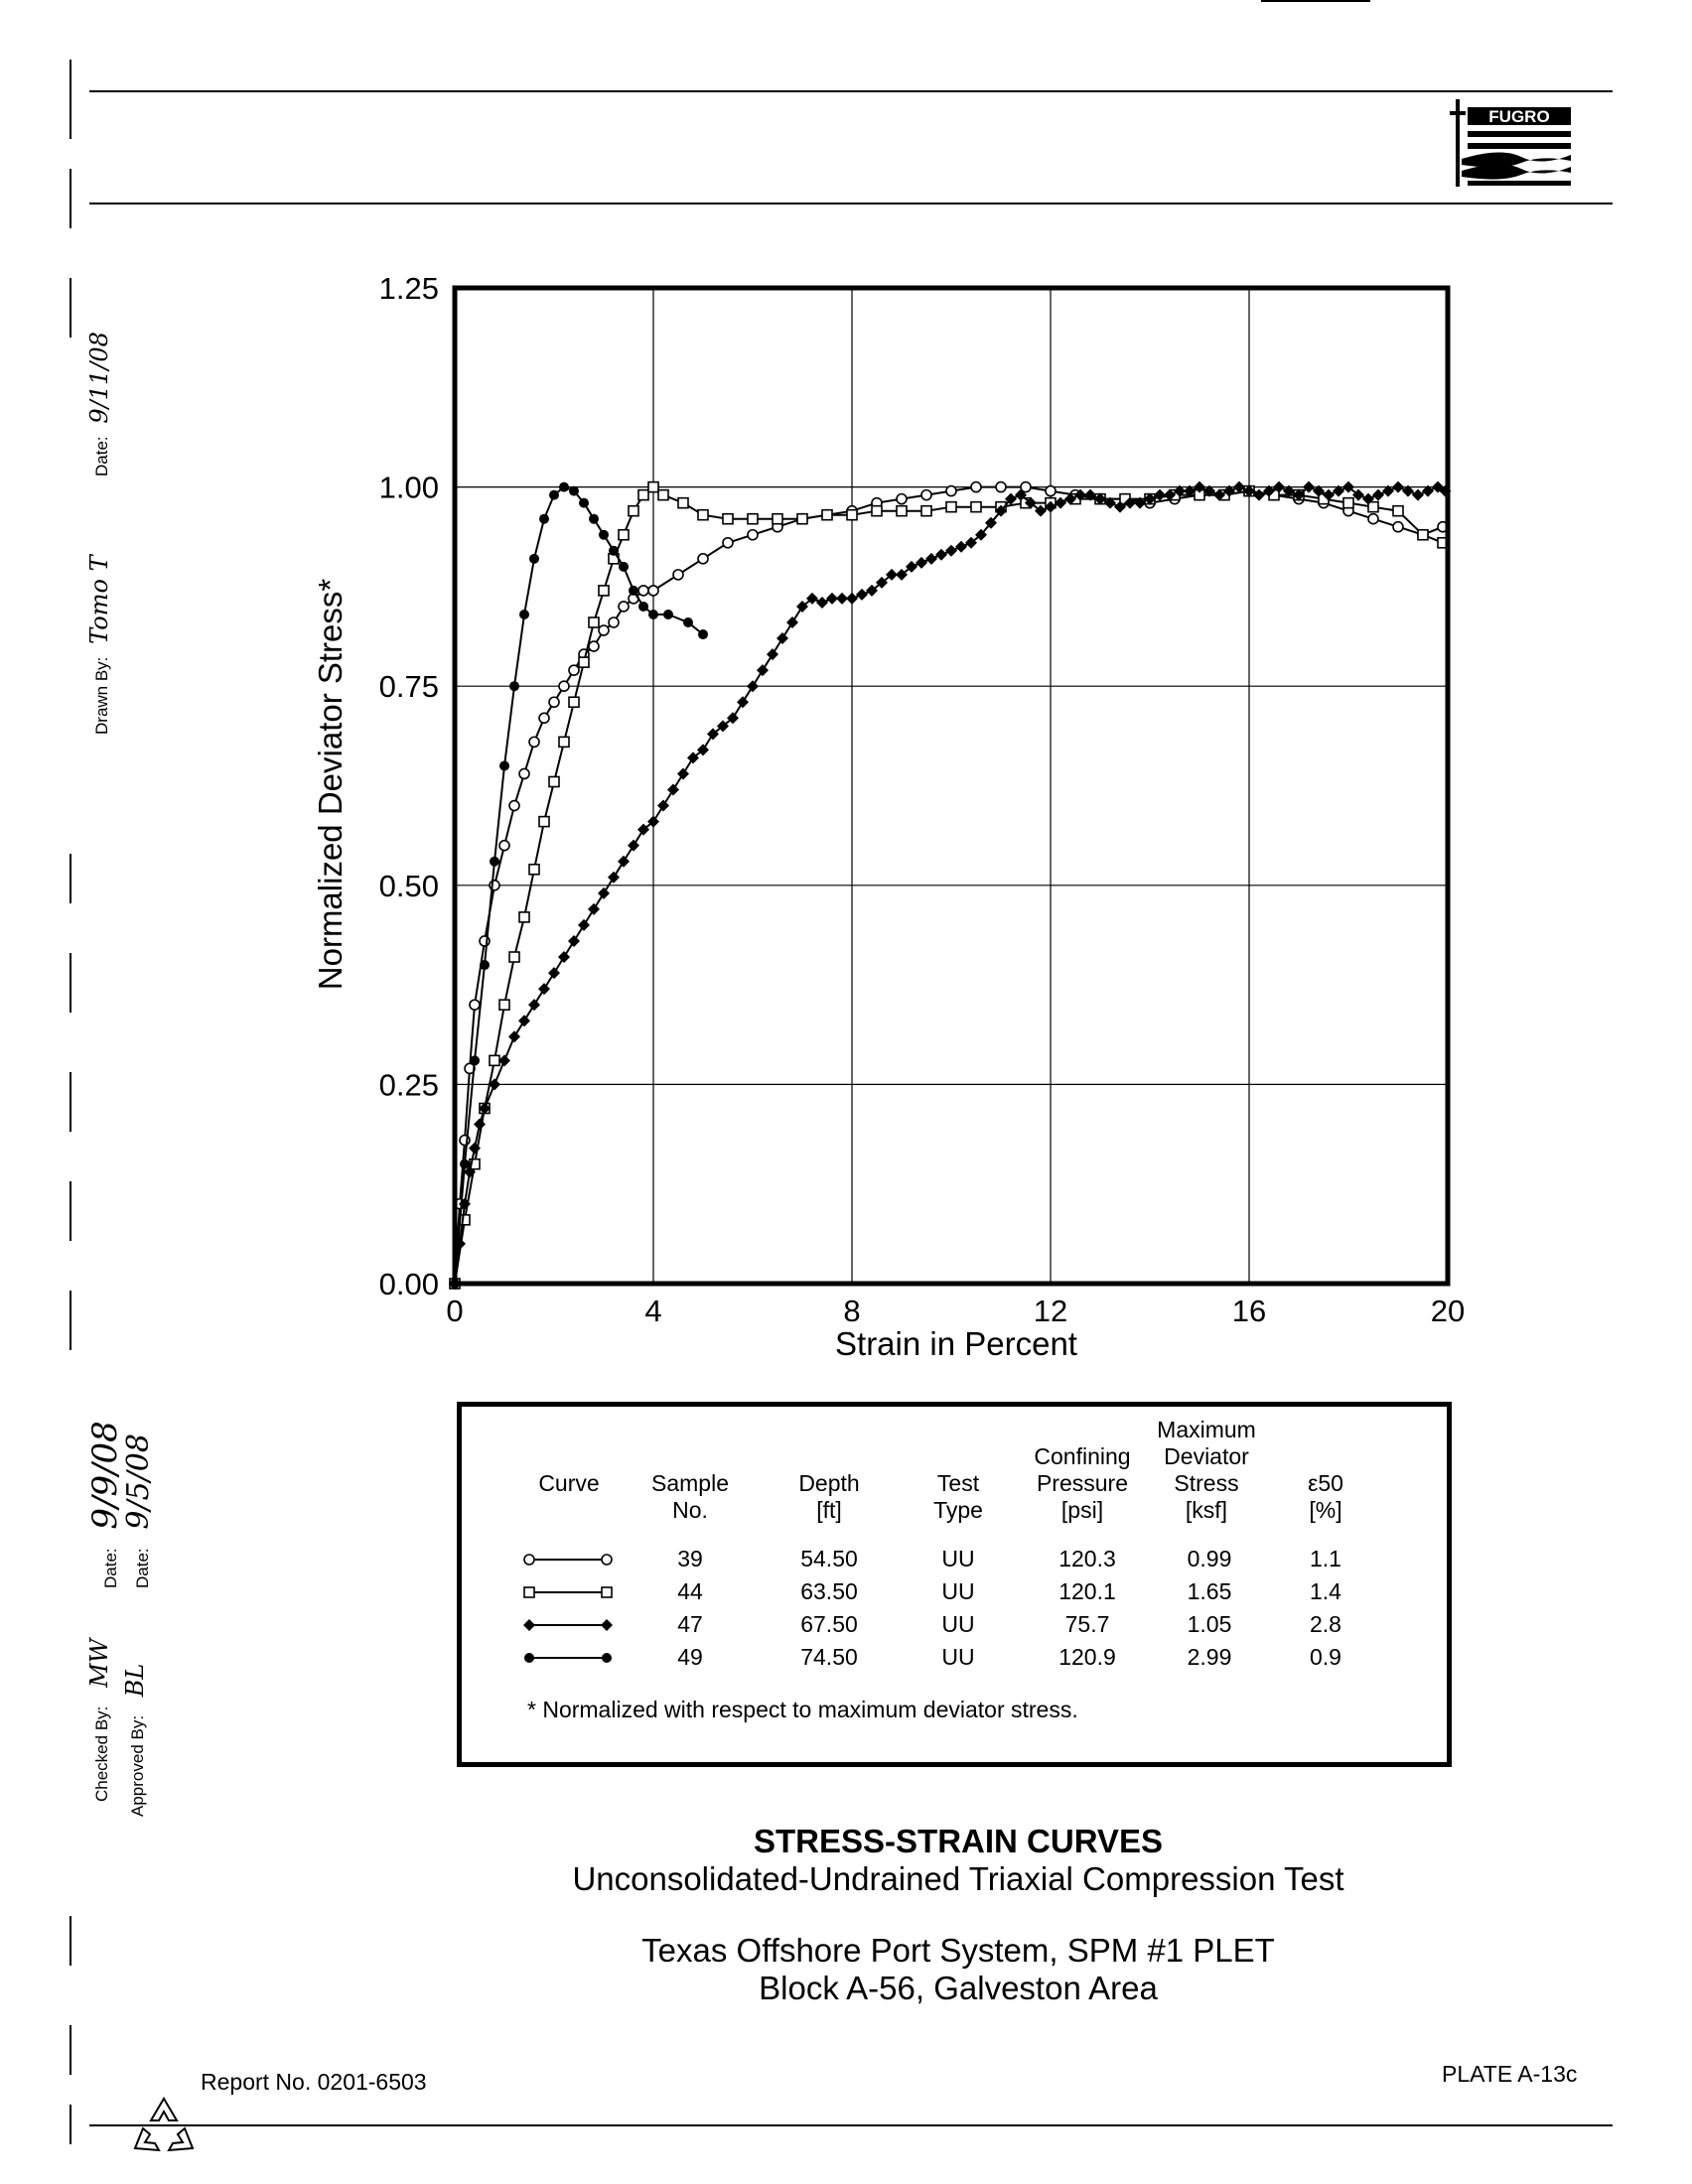 The image size is (1692, 2184). What do you see at coordinates (99, 1720) in the screenshot?
I see `checked-by-label: Checked By: MW` at bounding box center [99, 1720].